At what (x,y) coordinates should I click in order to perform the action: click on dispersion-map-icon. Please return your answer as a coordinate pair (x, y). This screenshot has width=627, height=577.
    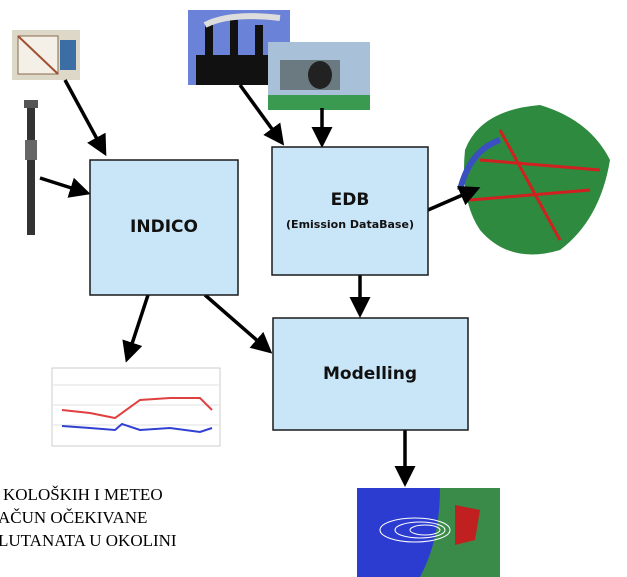
    Looking at the image, I should click on (428, 532).